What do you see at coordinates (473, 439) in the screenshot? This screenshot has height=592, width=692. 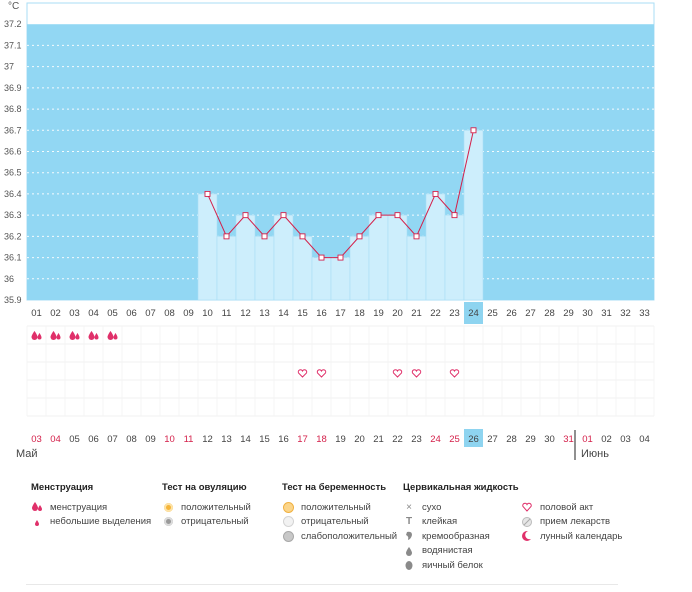 I see `calendar-date-label: 26` at bounding box center [473, 439].